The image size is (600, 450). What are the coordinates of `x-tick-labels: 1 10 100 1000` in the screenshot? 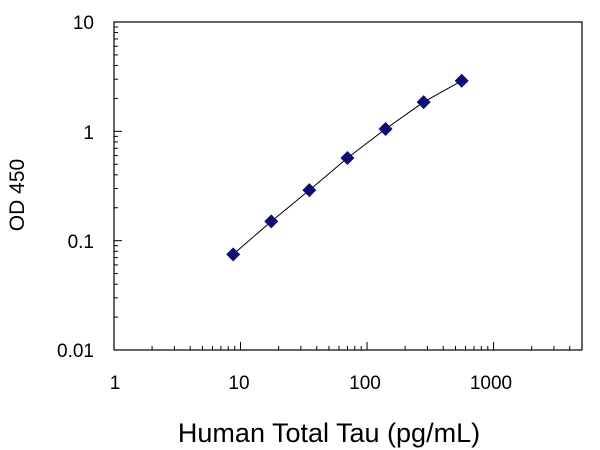 It's located at (311, 383).